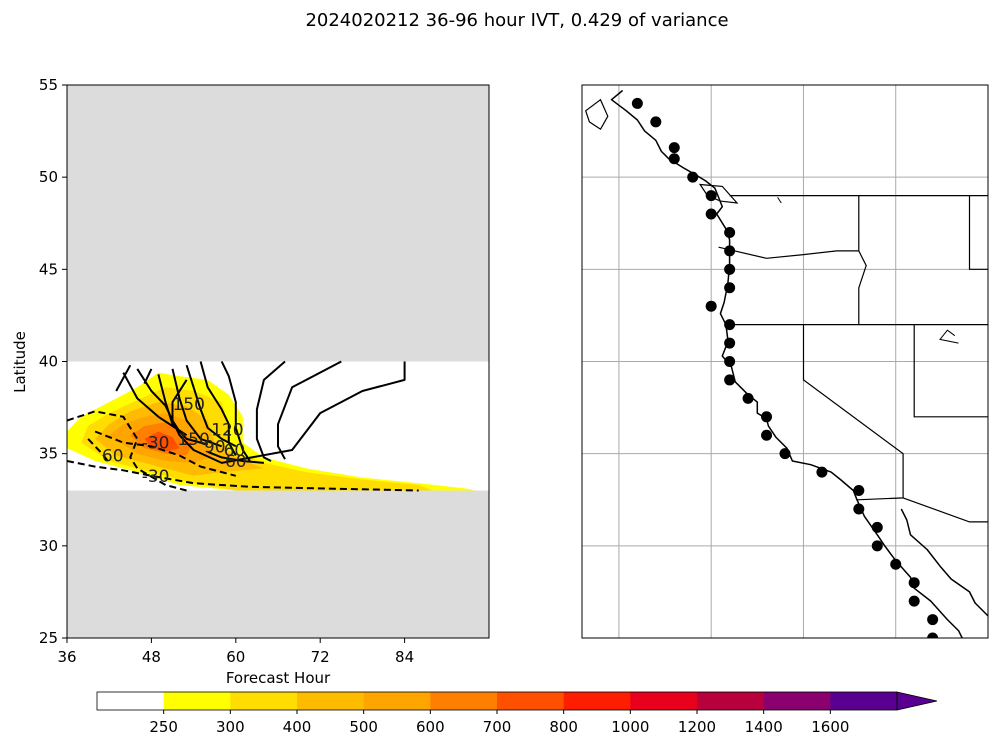 The height and width of the screenshot is (749, 1000). Describe the element at coordinates (764, 727) in the screenshot. I see `colorbar-tick-label-1400: 1400` at that location.